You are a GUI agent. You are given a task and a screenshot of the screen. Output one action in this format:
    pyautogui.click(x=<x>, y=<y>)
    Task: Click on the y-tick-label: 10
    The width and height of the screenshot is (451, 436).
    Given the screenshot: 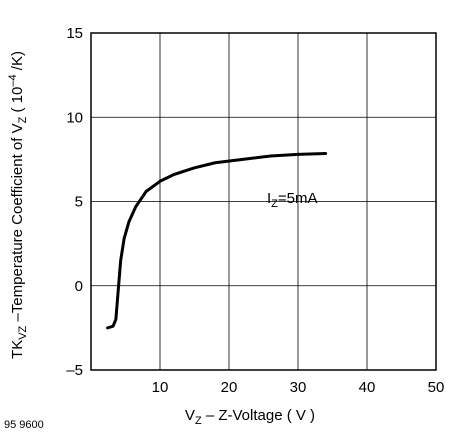 What is the action you would take?
    pyautogui.click(x=74, y=117)
    